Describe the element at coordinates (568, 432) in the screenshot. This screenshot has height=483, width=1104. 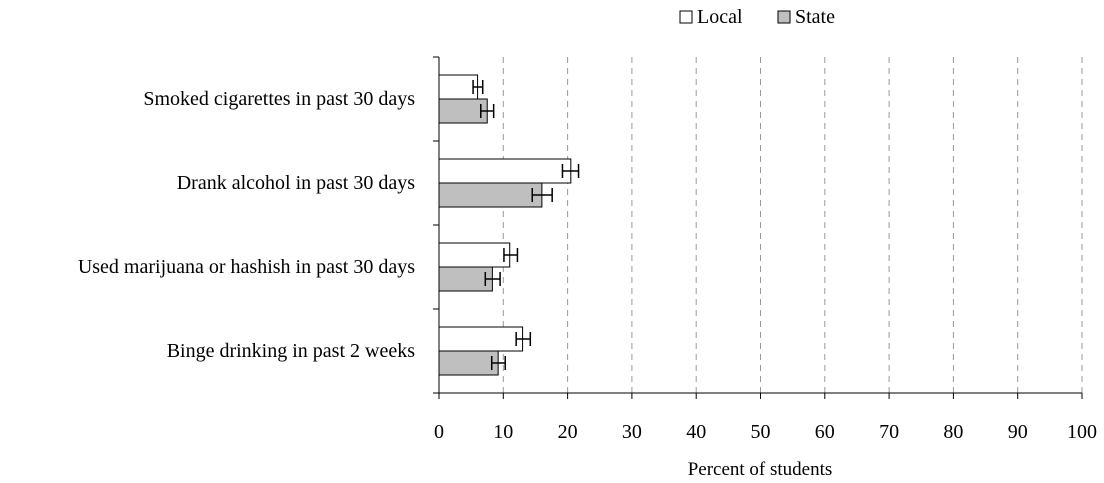
I see `x-tick-label: 20` at that location.